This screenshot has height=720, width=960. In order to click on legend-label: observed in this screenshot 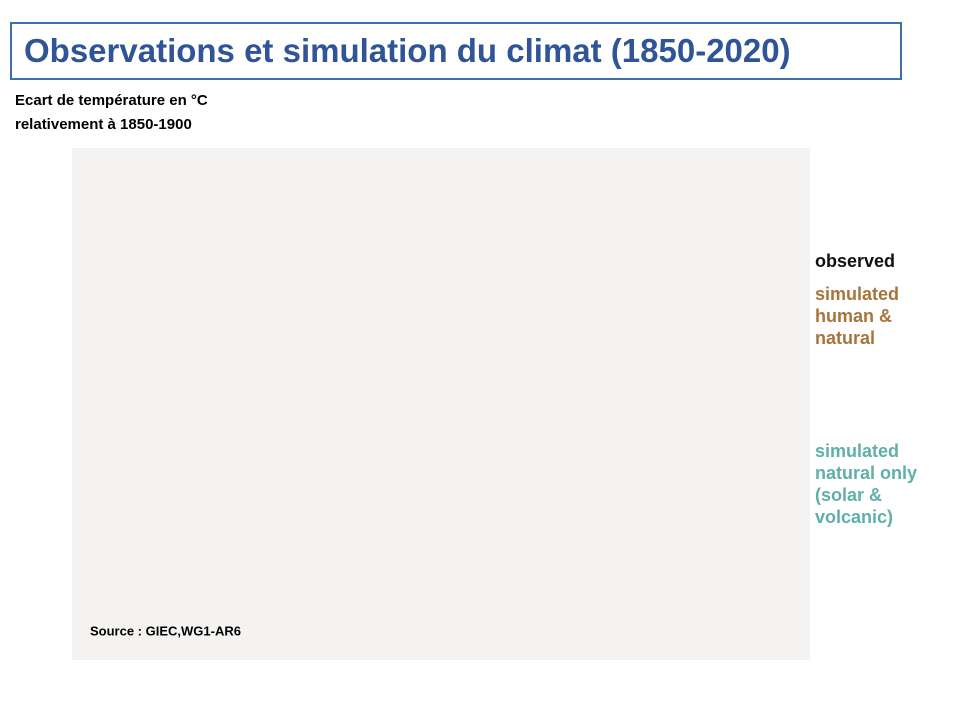, I will do `click(855, 261)`.